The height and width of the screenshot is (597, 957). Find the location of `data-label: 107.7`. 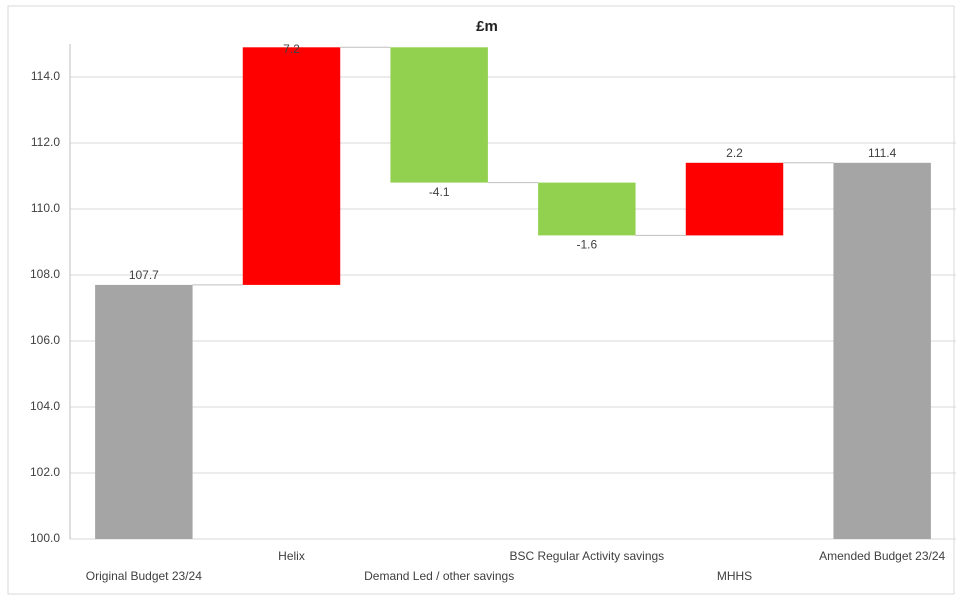

data-label: 107.7 is located at coordinates (144, 275).